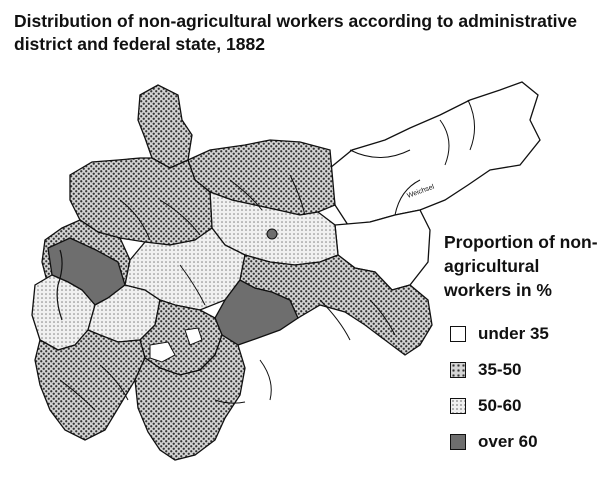 This screenshot has height=491, width=604. I want to click on southwest-region, so click(90, 385).